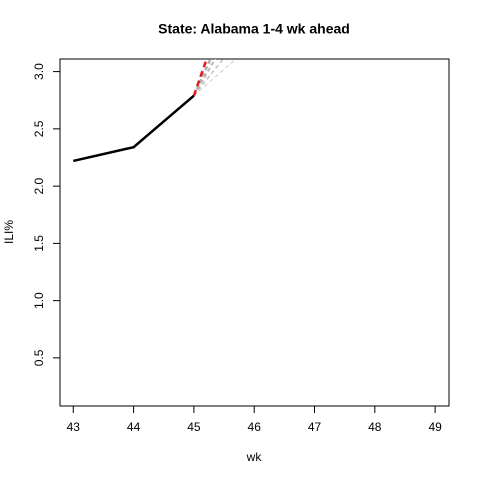 This screenshot has height=480, width=480. I want to click on x-tick-label: 45, so click(194, 427).